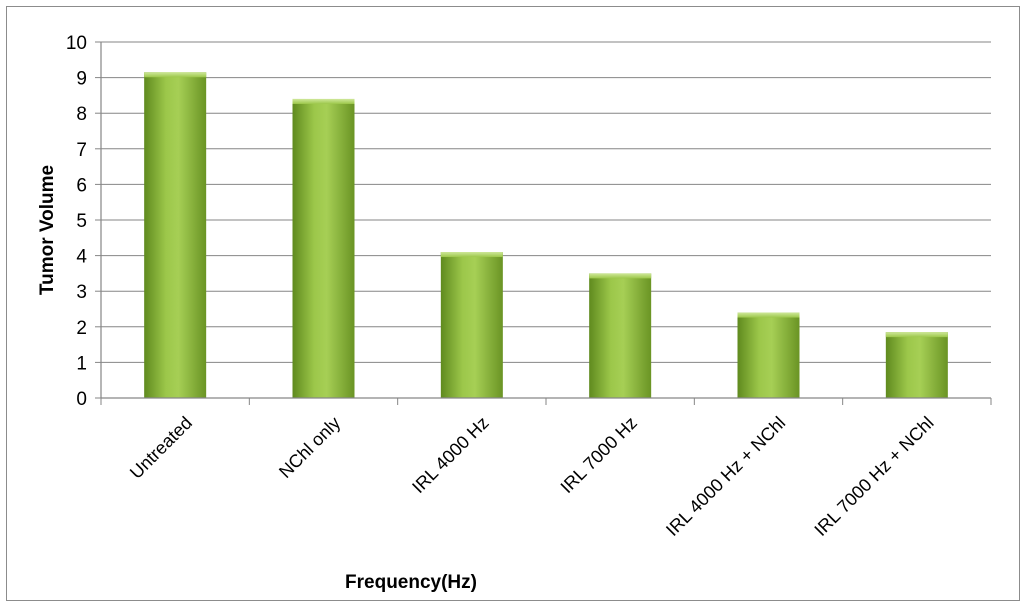 This screenshot has width=1024, height=601. I want to click on y-tick-label: 8, so click(81, 114).